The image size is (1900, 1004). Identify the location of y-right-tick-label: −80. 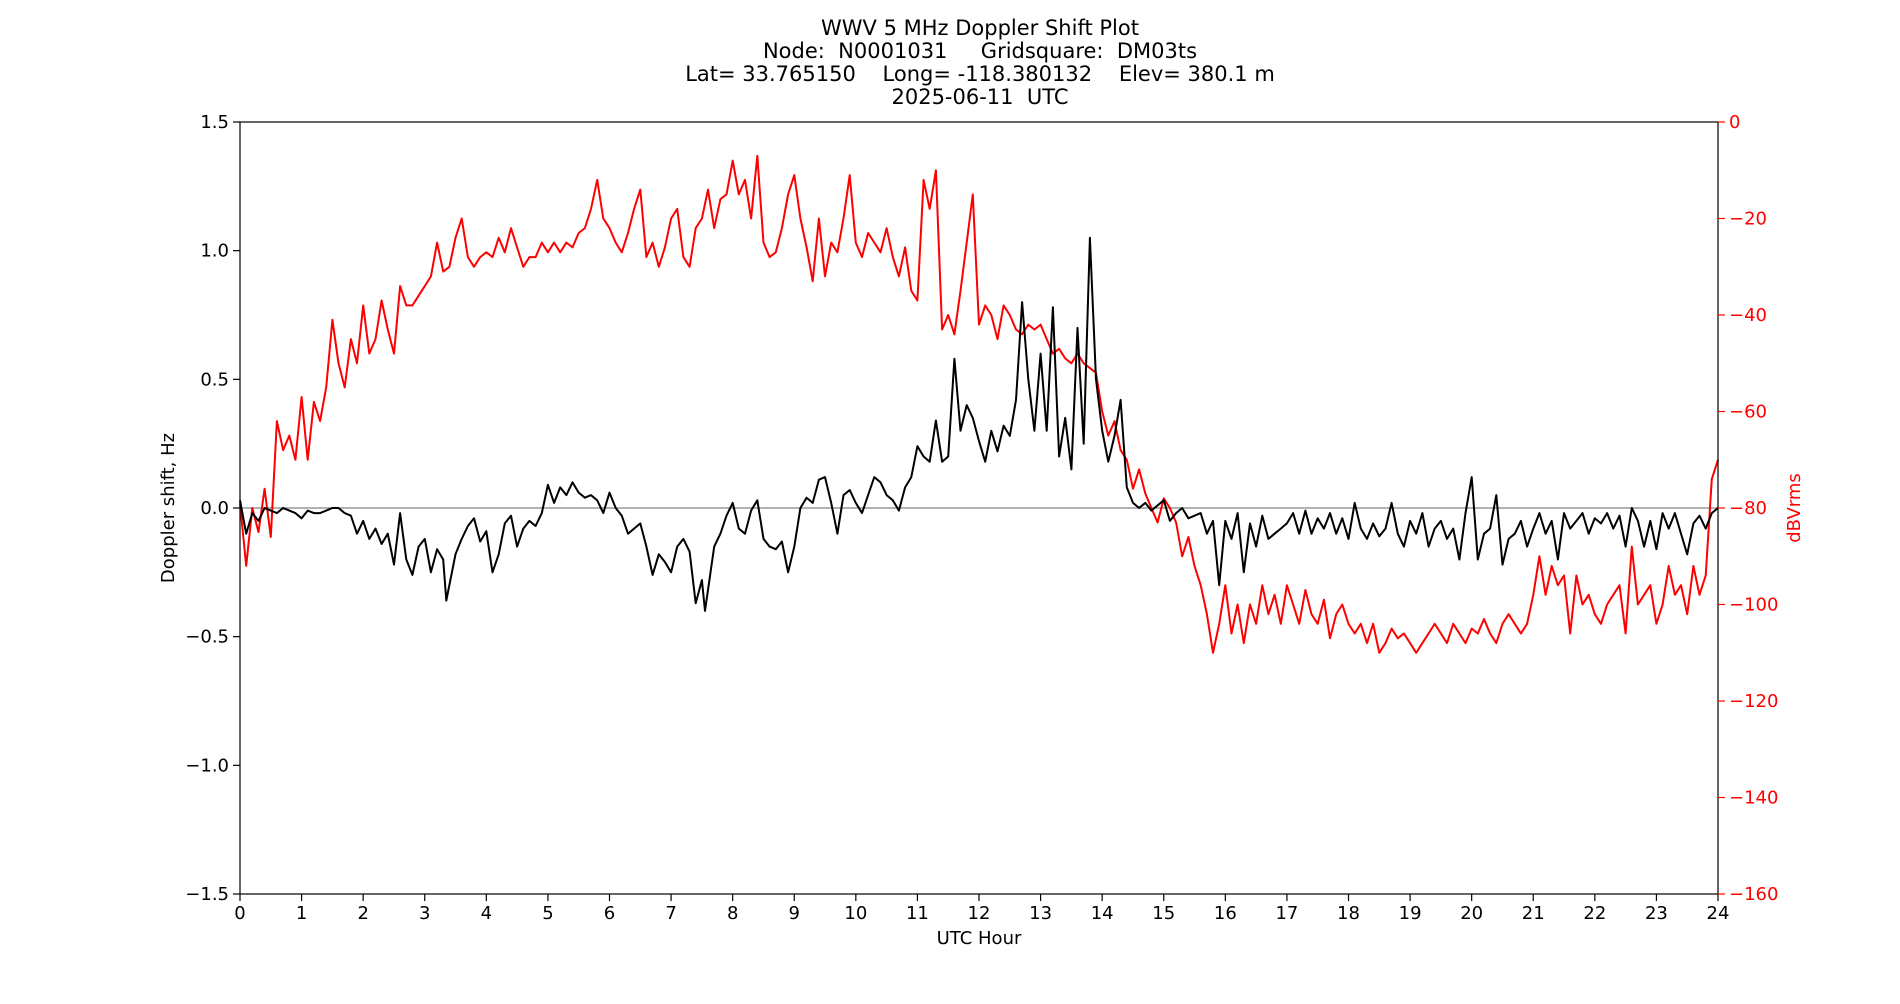
(1748, 508).